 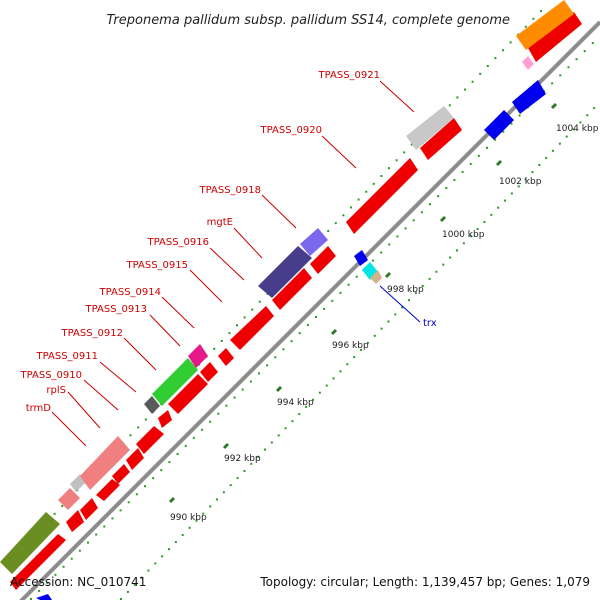 I want to click on orange-feature, so click(x=545, y=25).